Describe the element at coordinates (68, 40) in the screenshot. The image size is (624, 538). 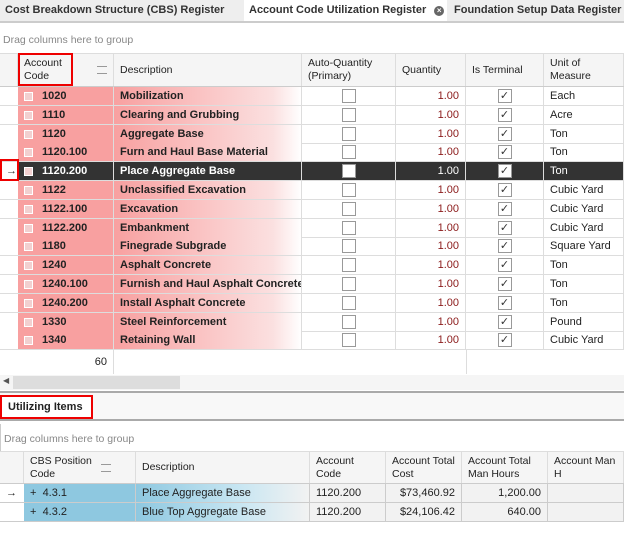
I see `group-panel: Drag columns here to group` at that location.